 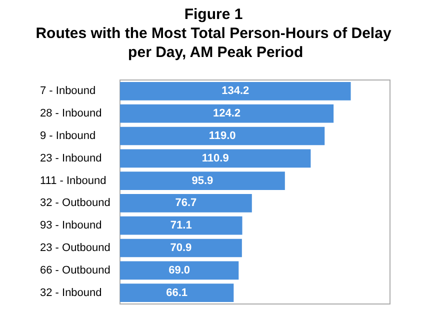 I want to click on chart-title: Figure 1, so click(x=213, y=14).